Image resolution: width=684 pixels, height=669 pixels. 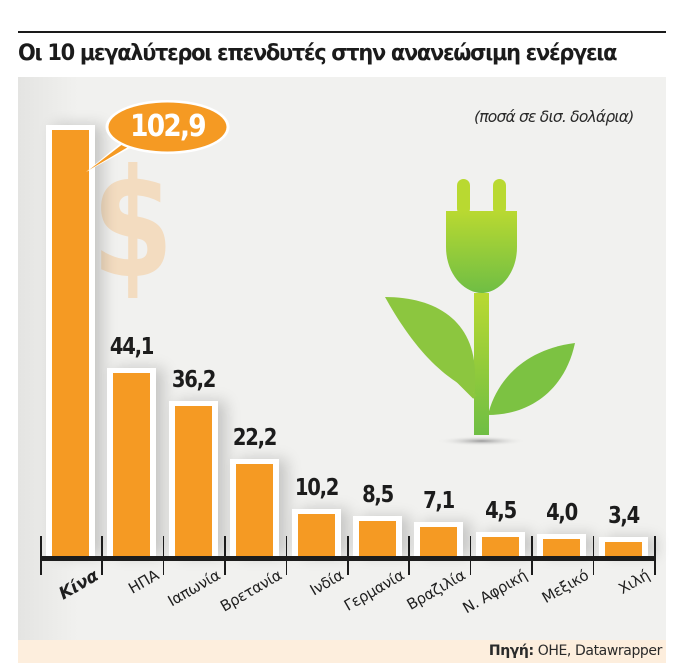 What do you see at coordinates (598, 651) in the screenshot?
I see `source-text: ΟΗΕ, Datawrapper` at bounding box center [598, 651].